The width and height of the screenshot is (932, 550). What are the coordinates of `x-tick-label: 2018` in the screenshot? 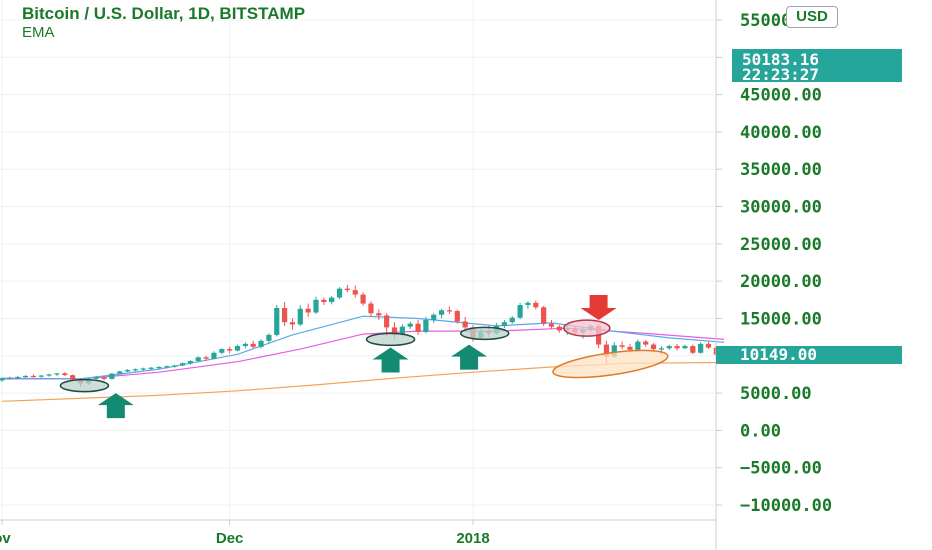 It's located at (472, 538).